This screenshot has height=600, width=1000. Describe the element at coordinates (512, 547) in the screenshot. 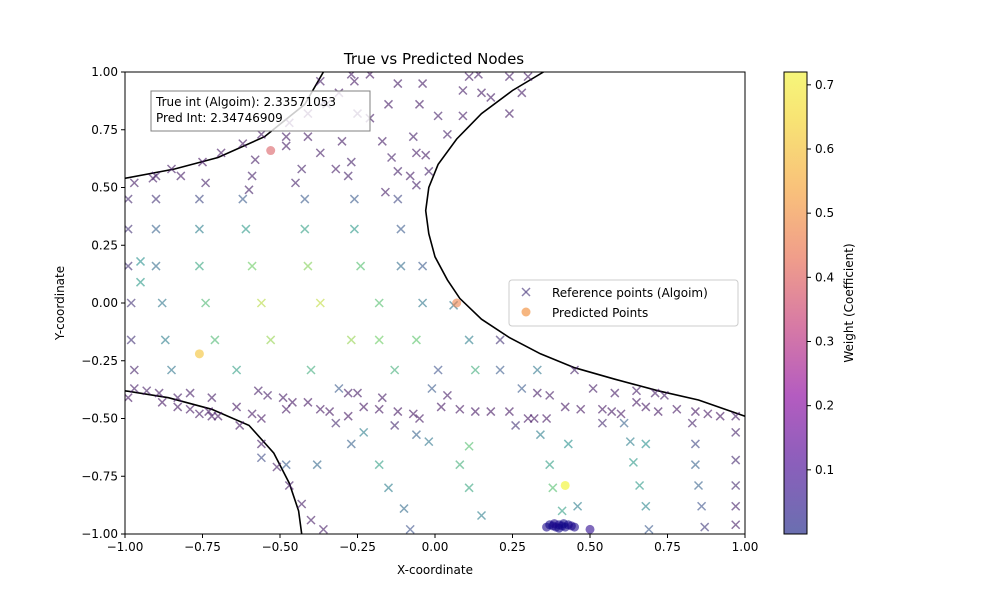

I see `x-tick-label: 0.25` at that location.